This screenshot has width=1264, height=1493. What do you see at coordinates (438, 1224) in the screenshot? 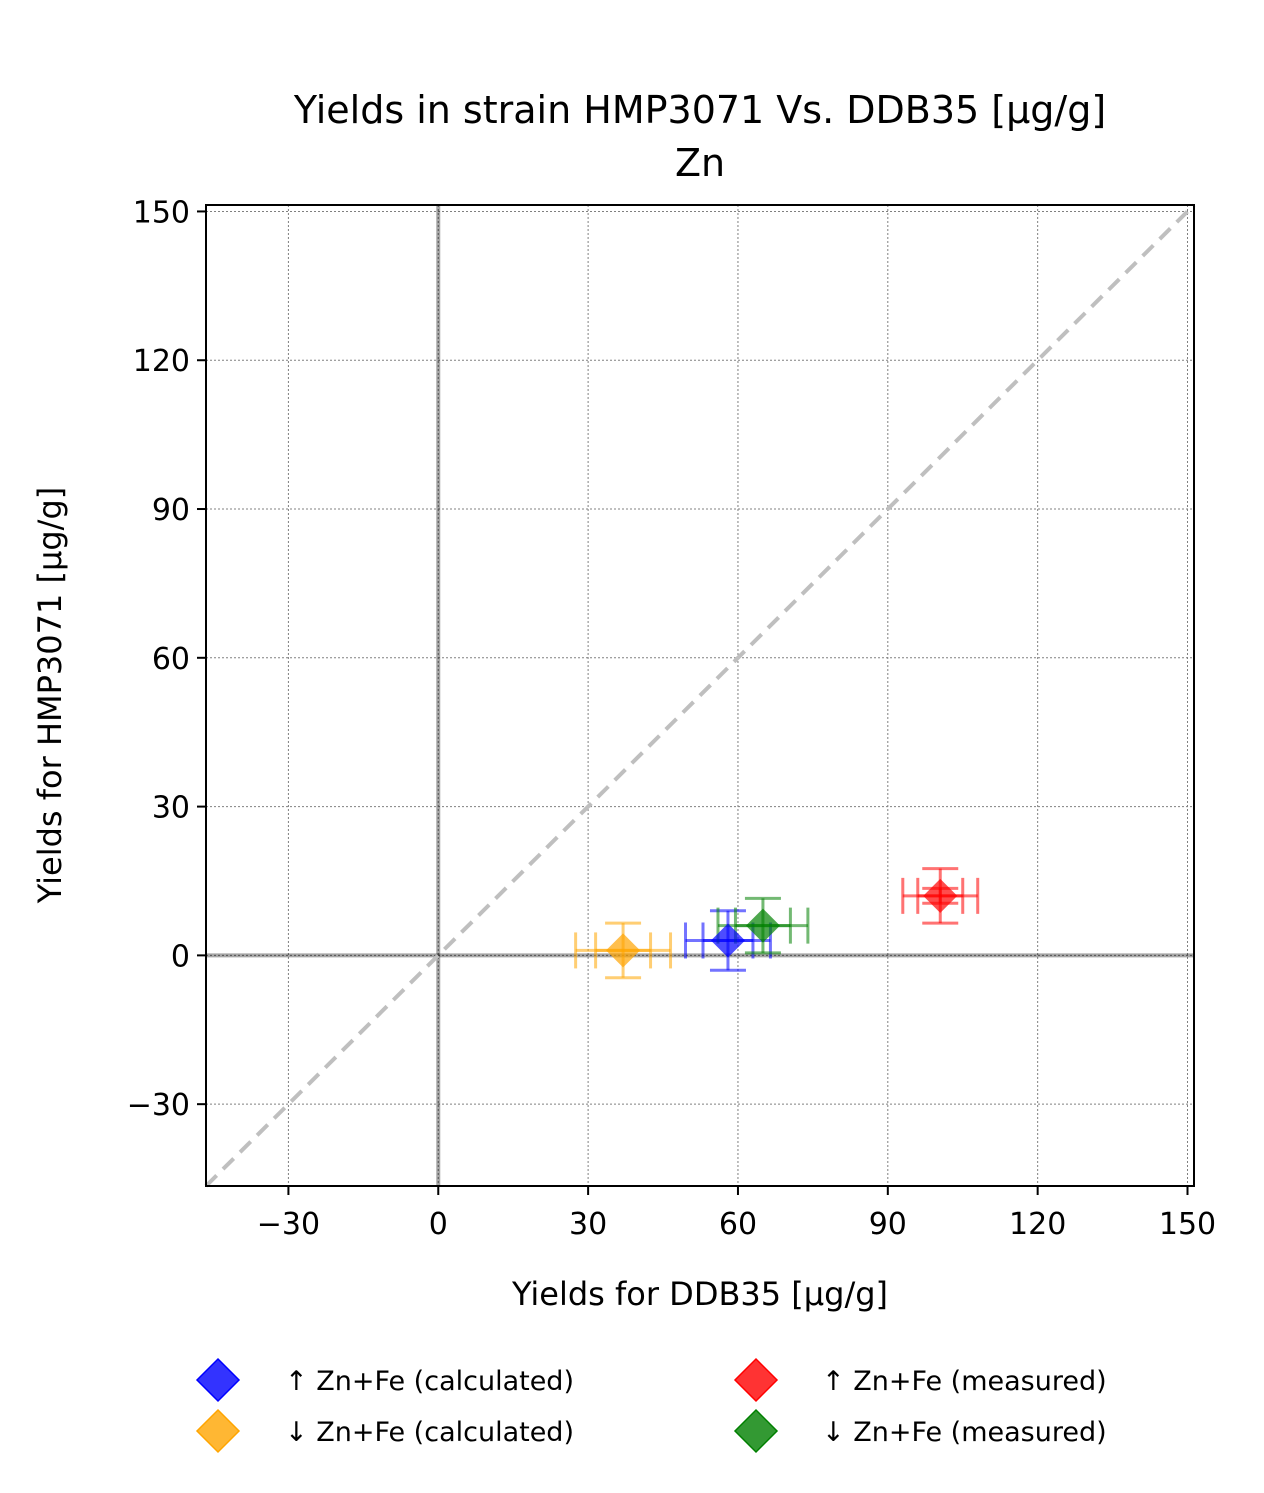
I see `x-tick-label: 0` at bounding box center [438, 1224].